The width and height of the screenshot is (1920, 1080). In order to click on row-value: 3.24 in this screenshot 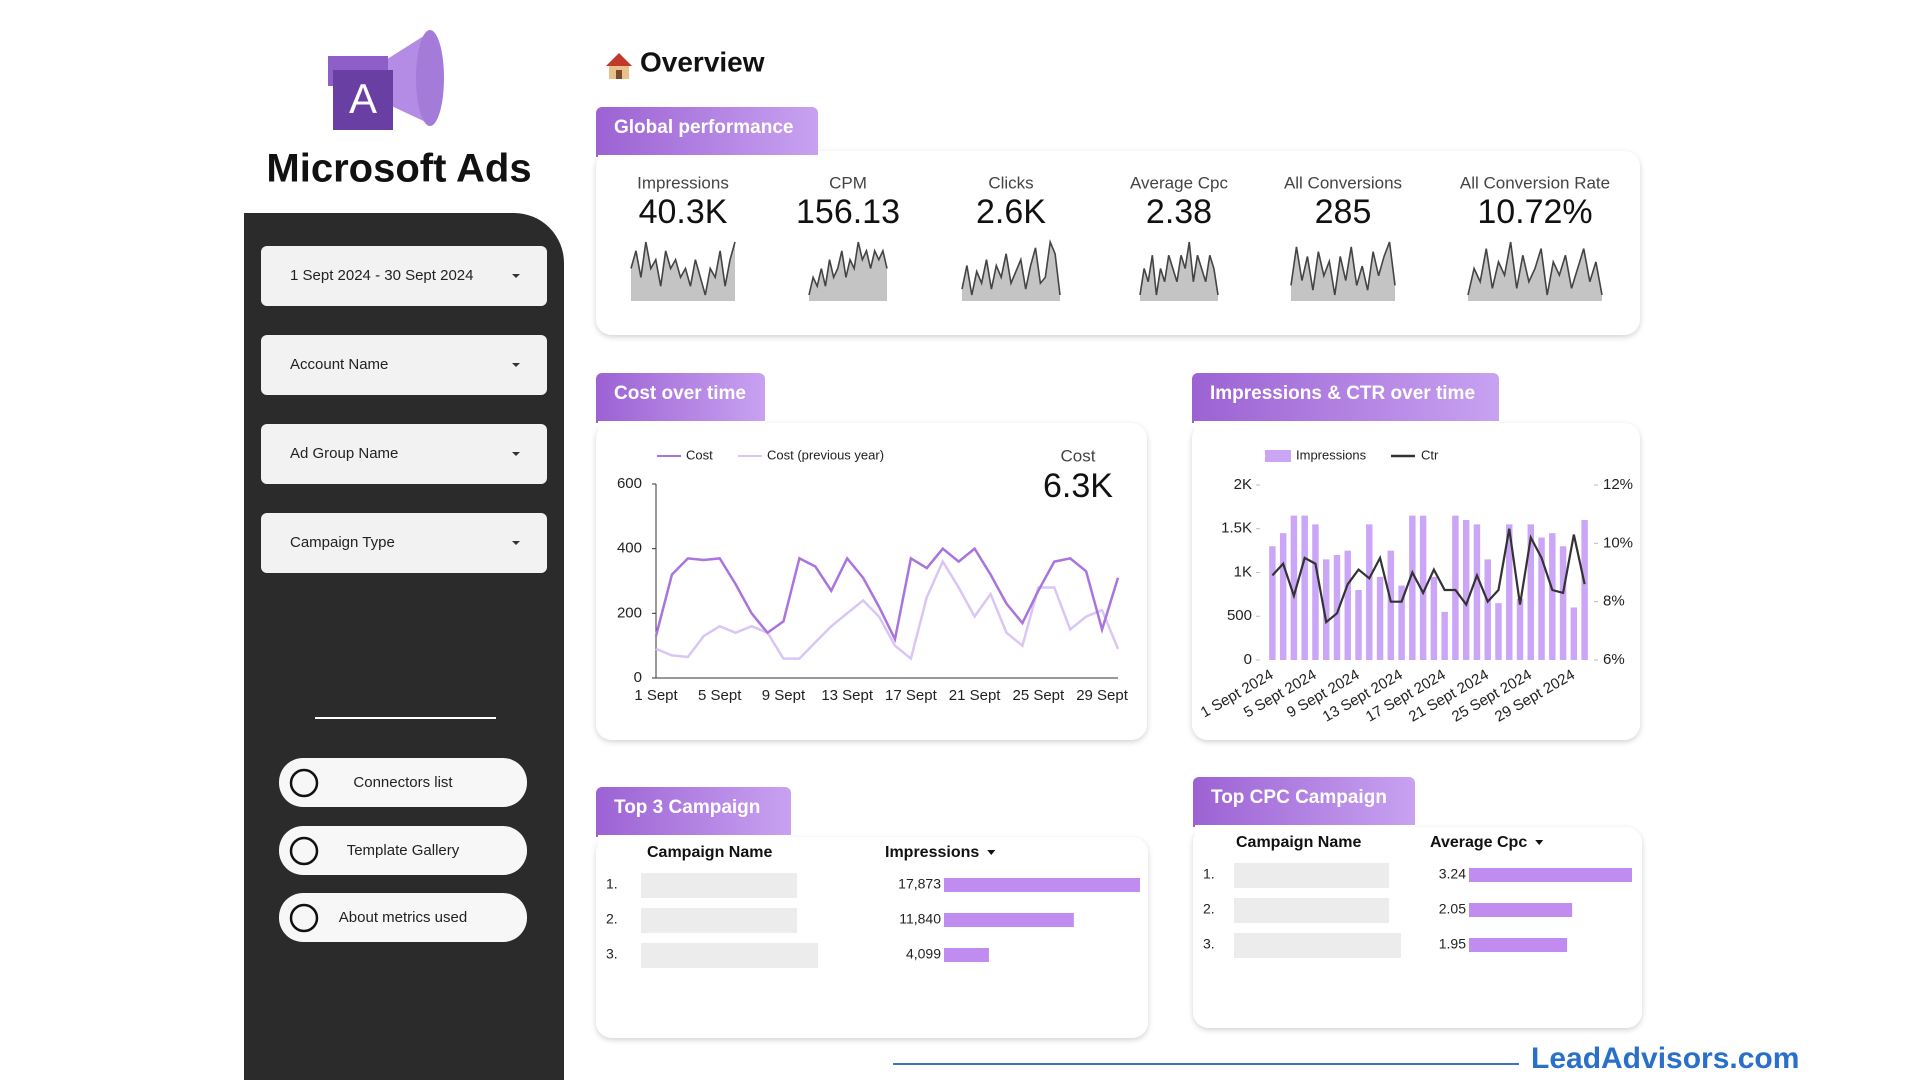, I will do `click(1452, 874)`.